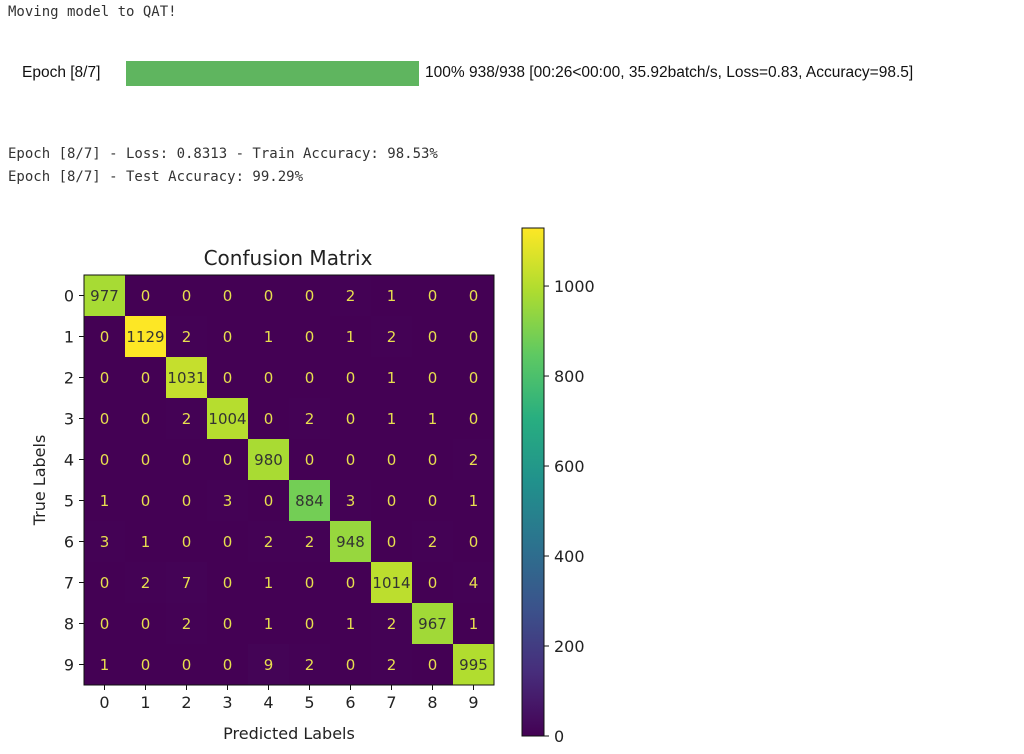 This screenshot has height=754, width=1024. I want to click on y-tick-label: 2, so click(69, 378).